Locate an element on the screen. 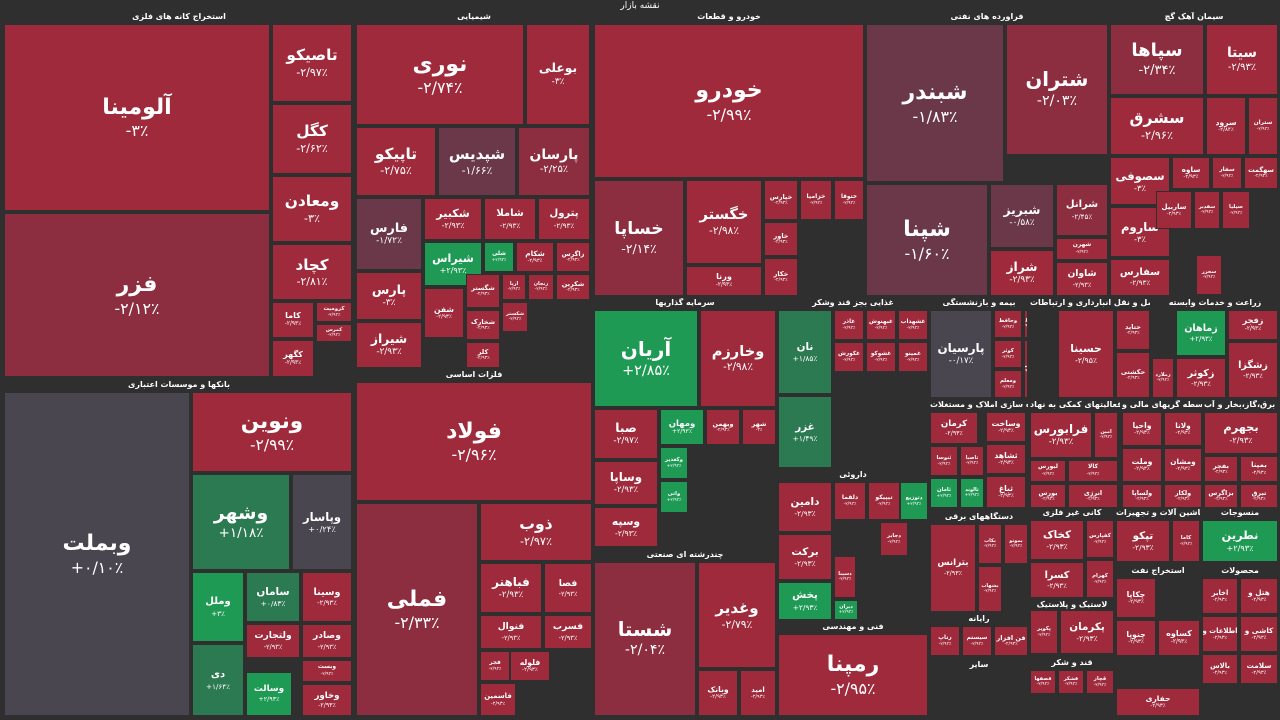 This screenshot has width=1280, height=720. stock-tile: وسپه -۲/۹۳٪ is located at coordinates (626, 527).